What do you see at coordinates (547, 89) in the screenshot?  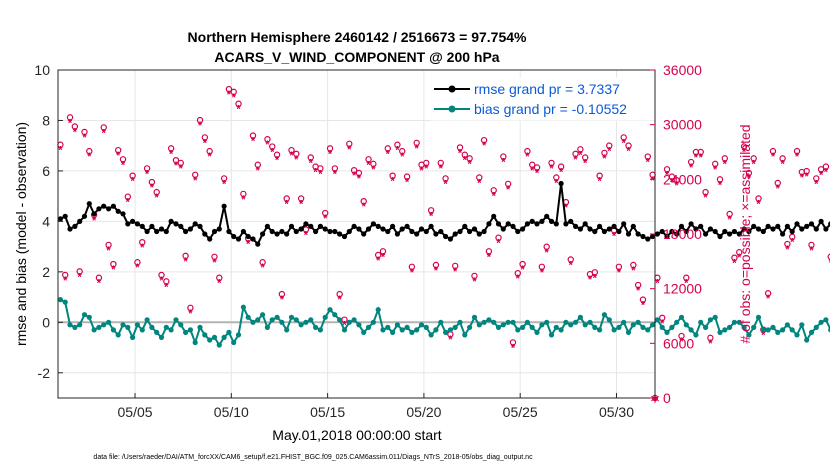 I see `legend-rmse-label: rmse grand pr = 3.7337` at bounding box center [547, 89].